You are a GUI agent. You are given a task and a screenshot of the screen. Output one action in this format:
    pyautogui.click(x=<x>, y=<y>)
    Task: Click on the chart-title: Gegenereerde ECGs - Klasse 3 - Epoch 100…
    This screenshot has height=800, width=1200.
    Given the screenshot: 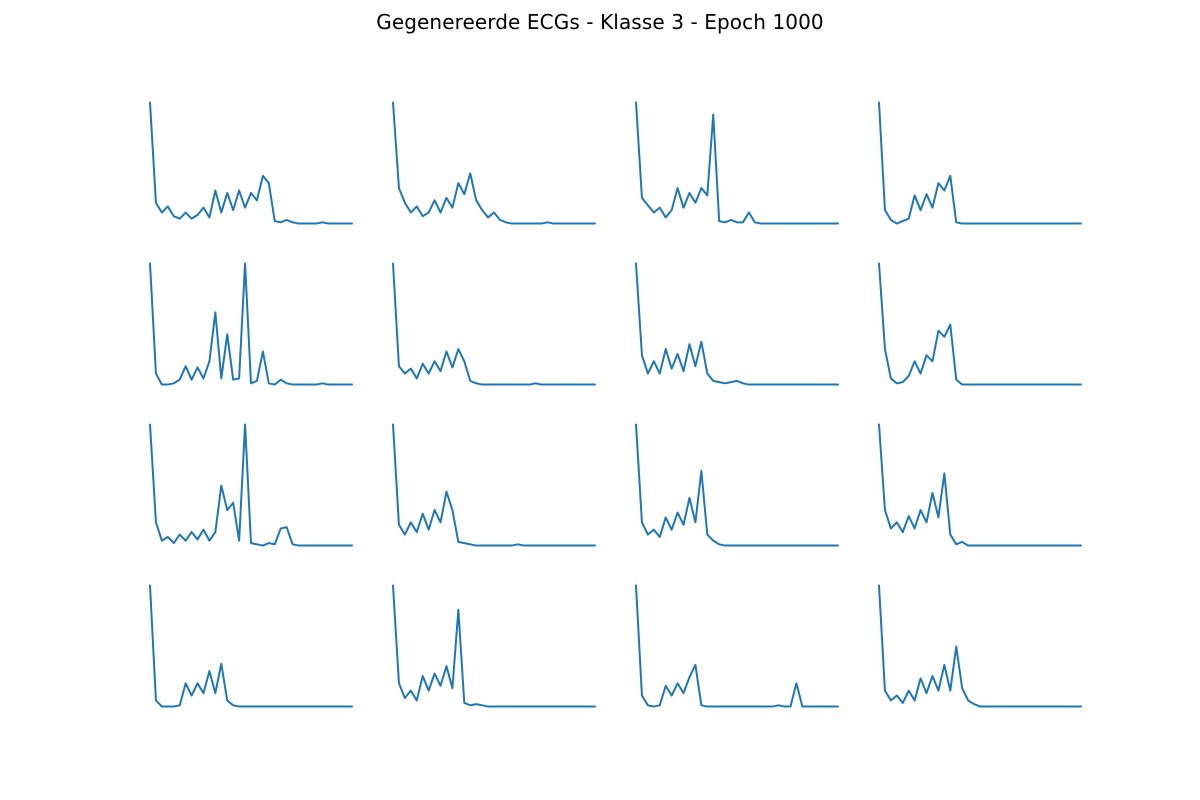 What is the action you would take?
    pyautogui.click(x=600, y=22)
    